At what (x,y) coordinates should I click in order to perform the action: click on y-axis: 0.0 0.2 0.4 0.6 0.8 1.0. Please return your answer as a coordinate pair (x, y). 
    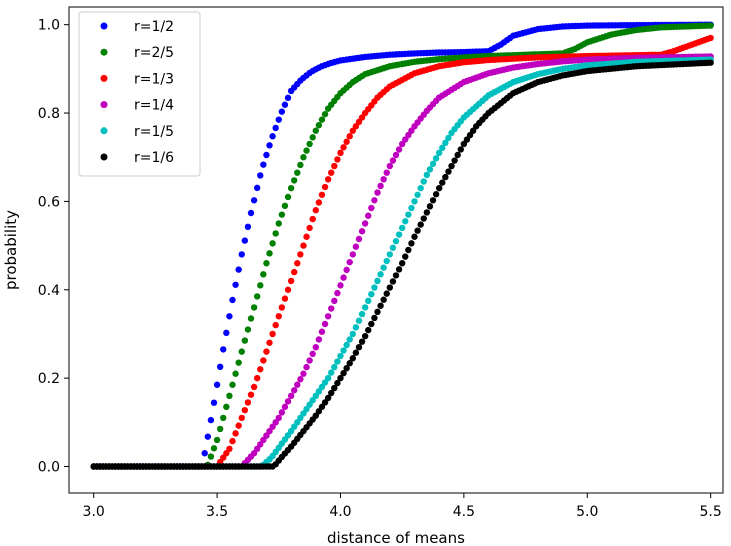
    Looking at the image, I should click on (53, 246).